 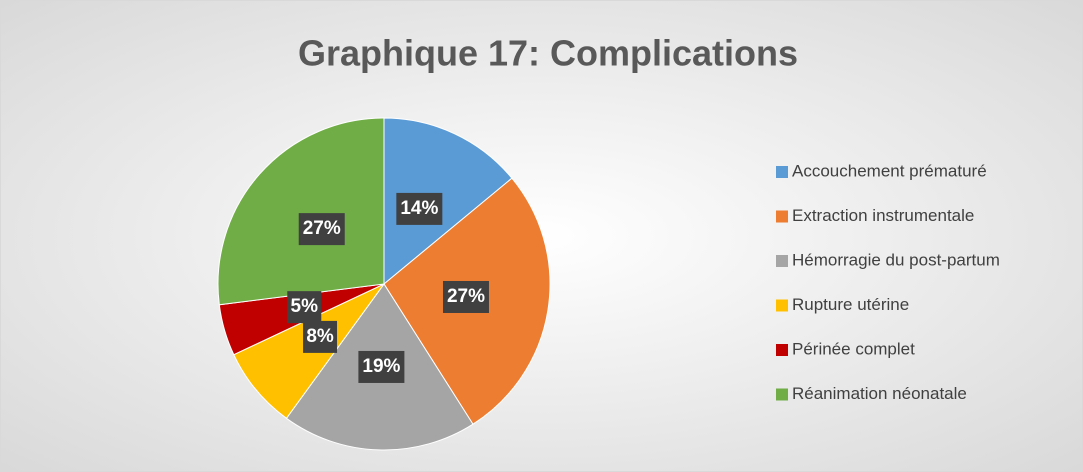 What do you see at coordinates (889, 170) in the screenshot?
I see `legend-text: Accouchement prématuré` at bounding box center [889, 170].